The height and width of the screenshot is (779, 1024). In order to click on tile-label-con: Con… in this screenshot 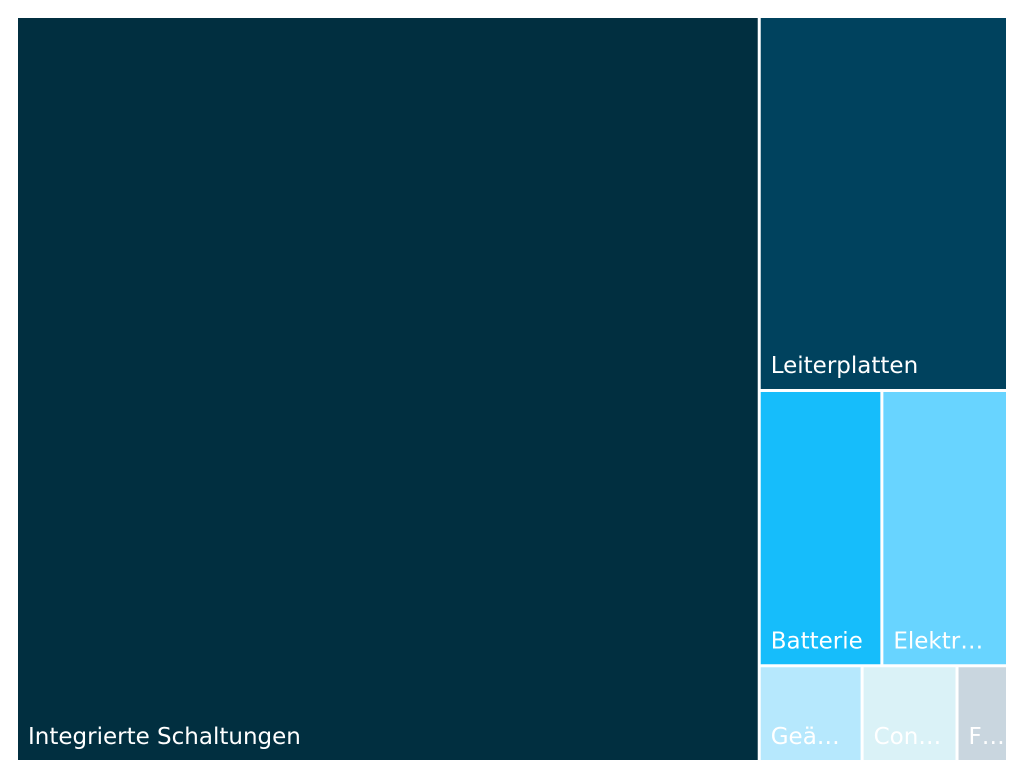, I will do `click(908, 737)`.